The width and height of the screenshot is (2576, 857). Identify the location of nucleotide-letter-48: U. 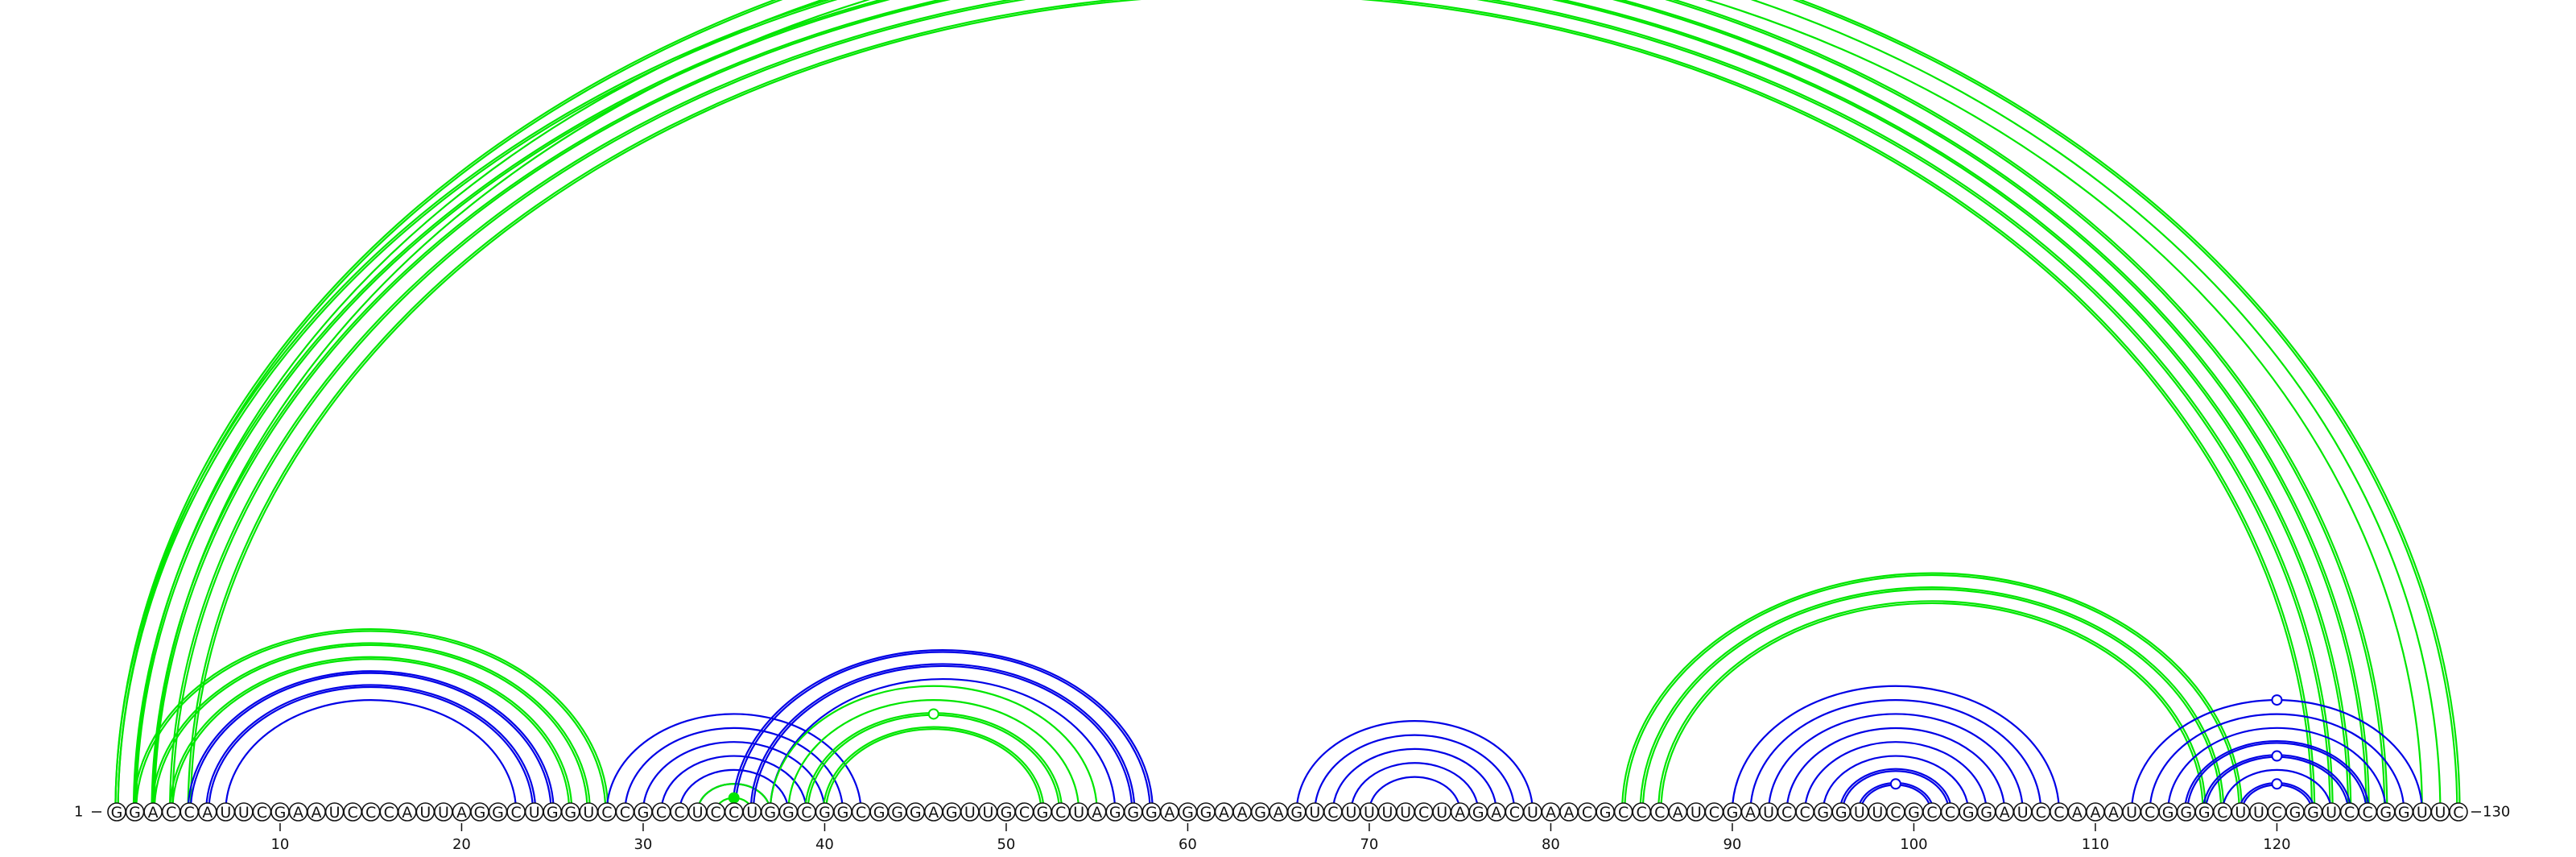
(970, 813).